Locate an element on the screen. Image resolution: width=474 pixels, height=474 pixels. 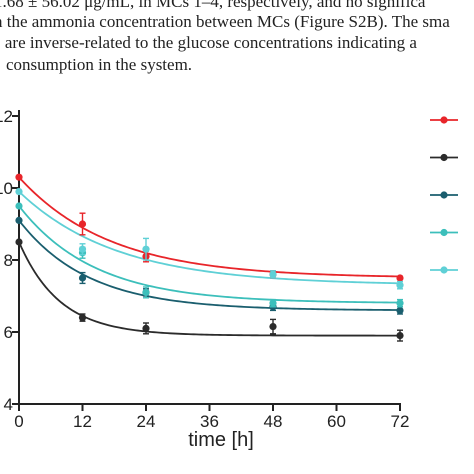
x-tick-label: 48 is located at coordinates (273, 421).